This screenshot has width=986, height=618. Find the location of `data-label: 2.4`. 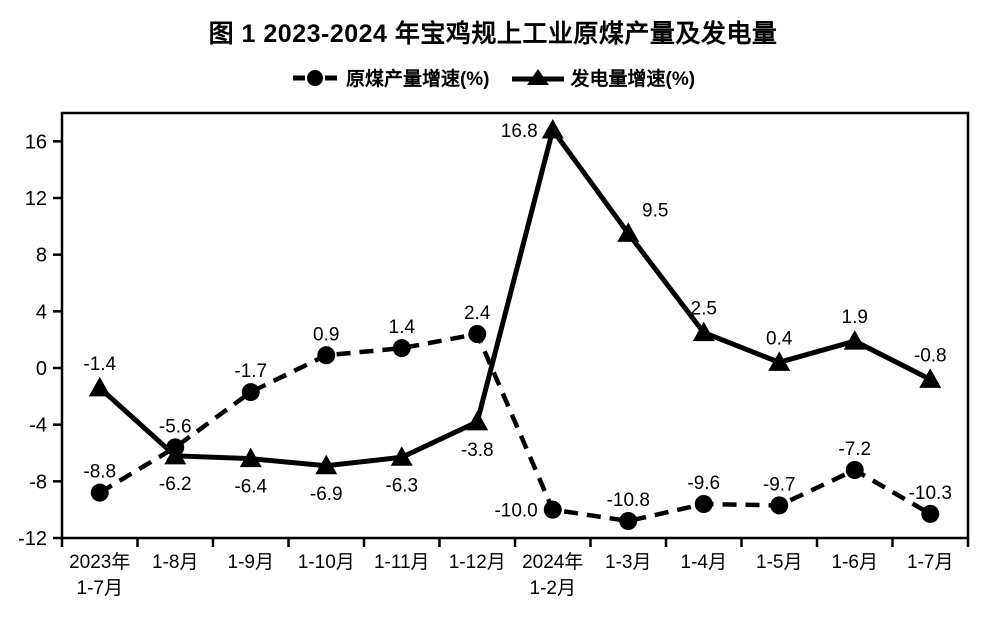

data-label: 2.4 is located at coordinates (477, 313).